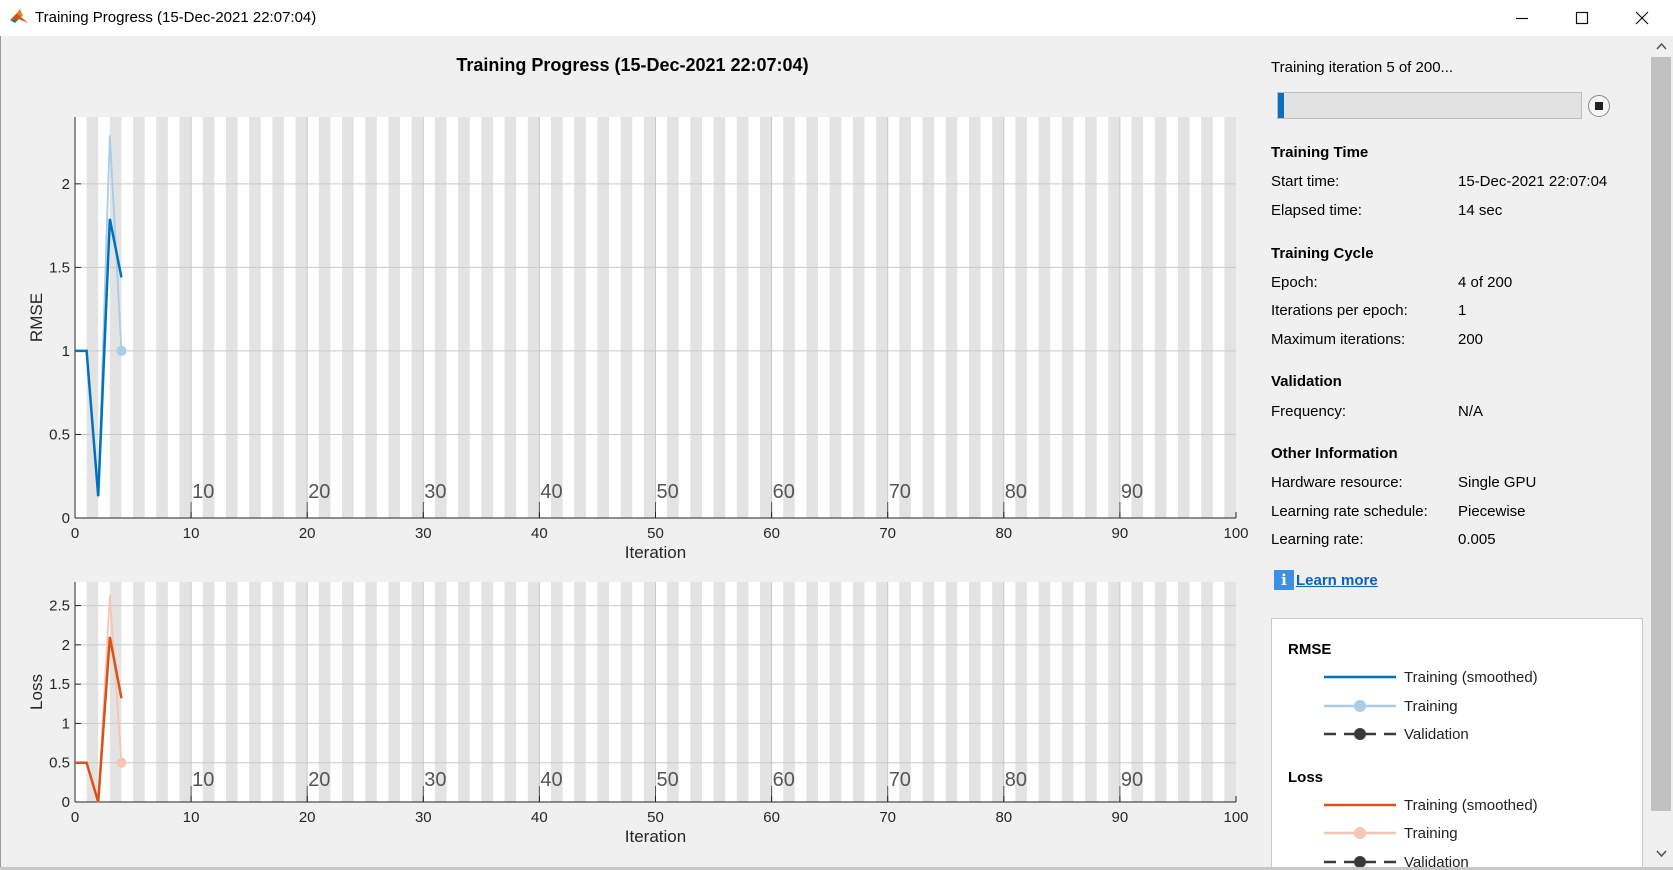 This screenshot has width=1673, height=870. What do you see at coordinates (1661, 434) in the screenshot?
I see `scrollbar-thumb` at bounding box center [1661, 434].